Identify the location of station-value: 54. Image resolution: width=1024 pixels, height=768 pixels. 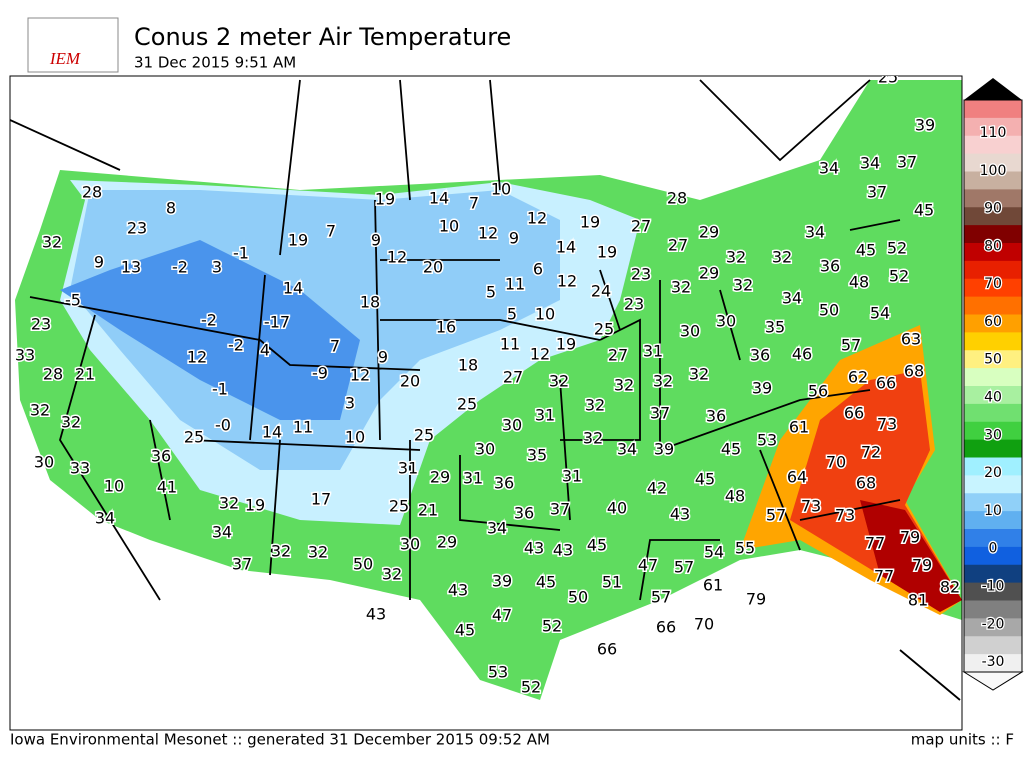
(714, 552).